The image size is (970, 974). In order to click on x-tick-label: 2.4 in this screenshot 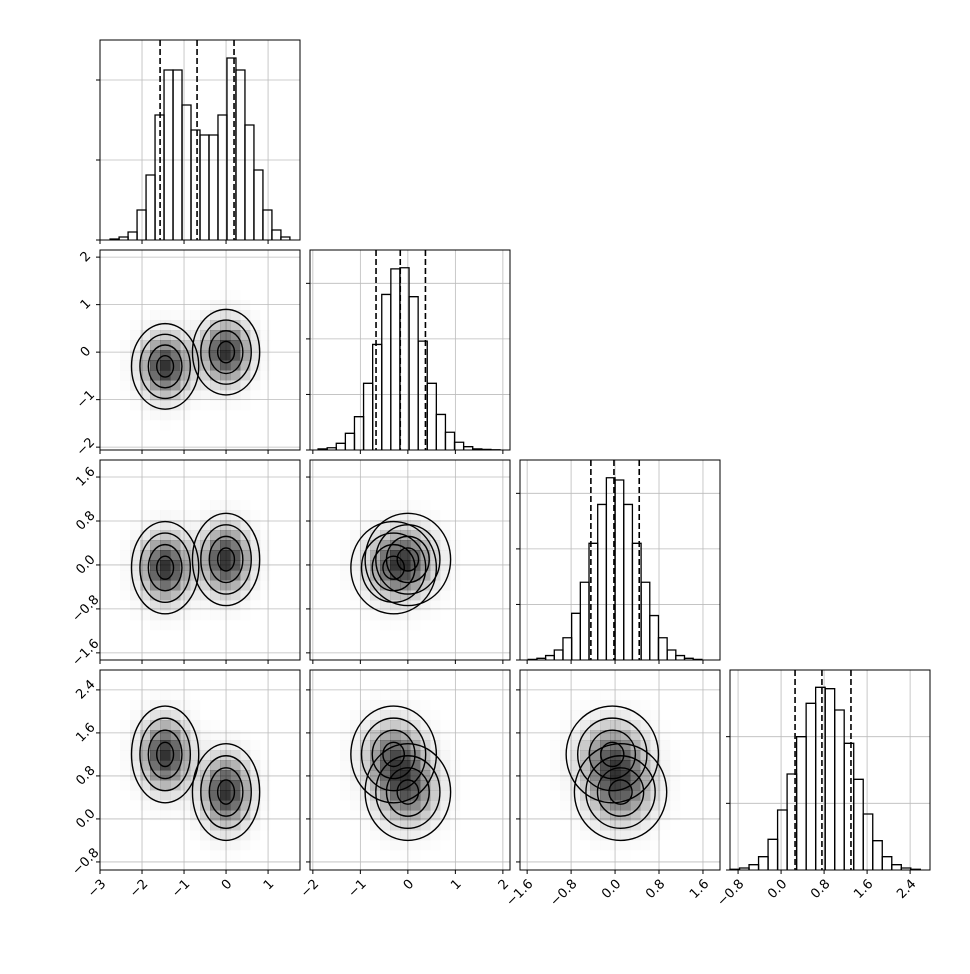, I will do `click(906, 889)`.